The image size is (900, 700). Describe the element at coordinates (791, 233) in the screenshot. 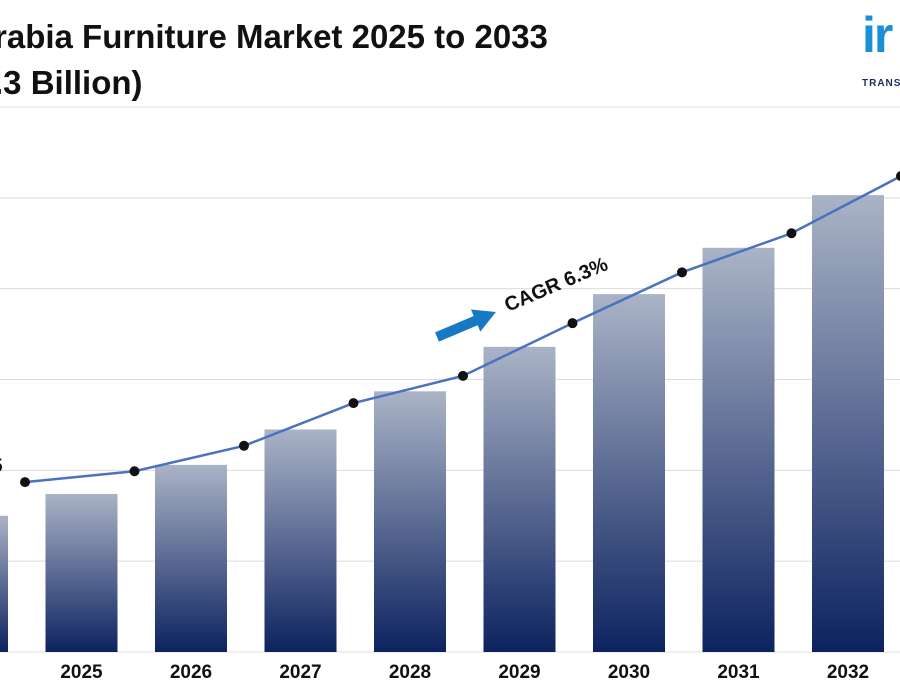

I see `trend-point-2031` at that location.